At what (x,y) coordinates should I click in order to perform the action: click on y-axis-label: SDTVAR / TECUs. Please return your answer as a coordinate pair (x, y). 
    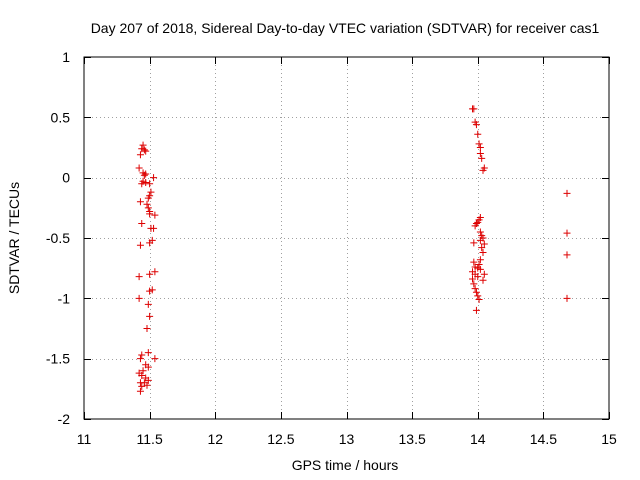
    Looking at the image, I should click on (14, 238).